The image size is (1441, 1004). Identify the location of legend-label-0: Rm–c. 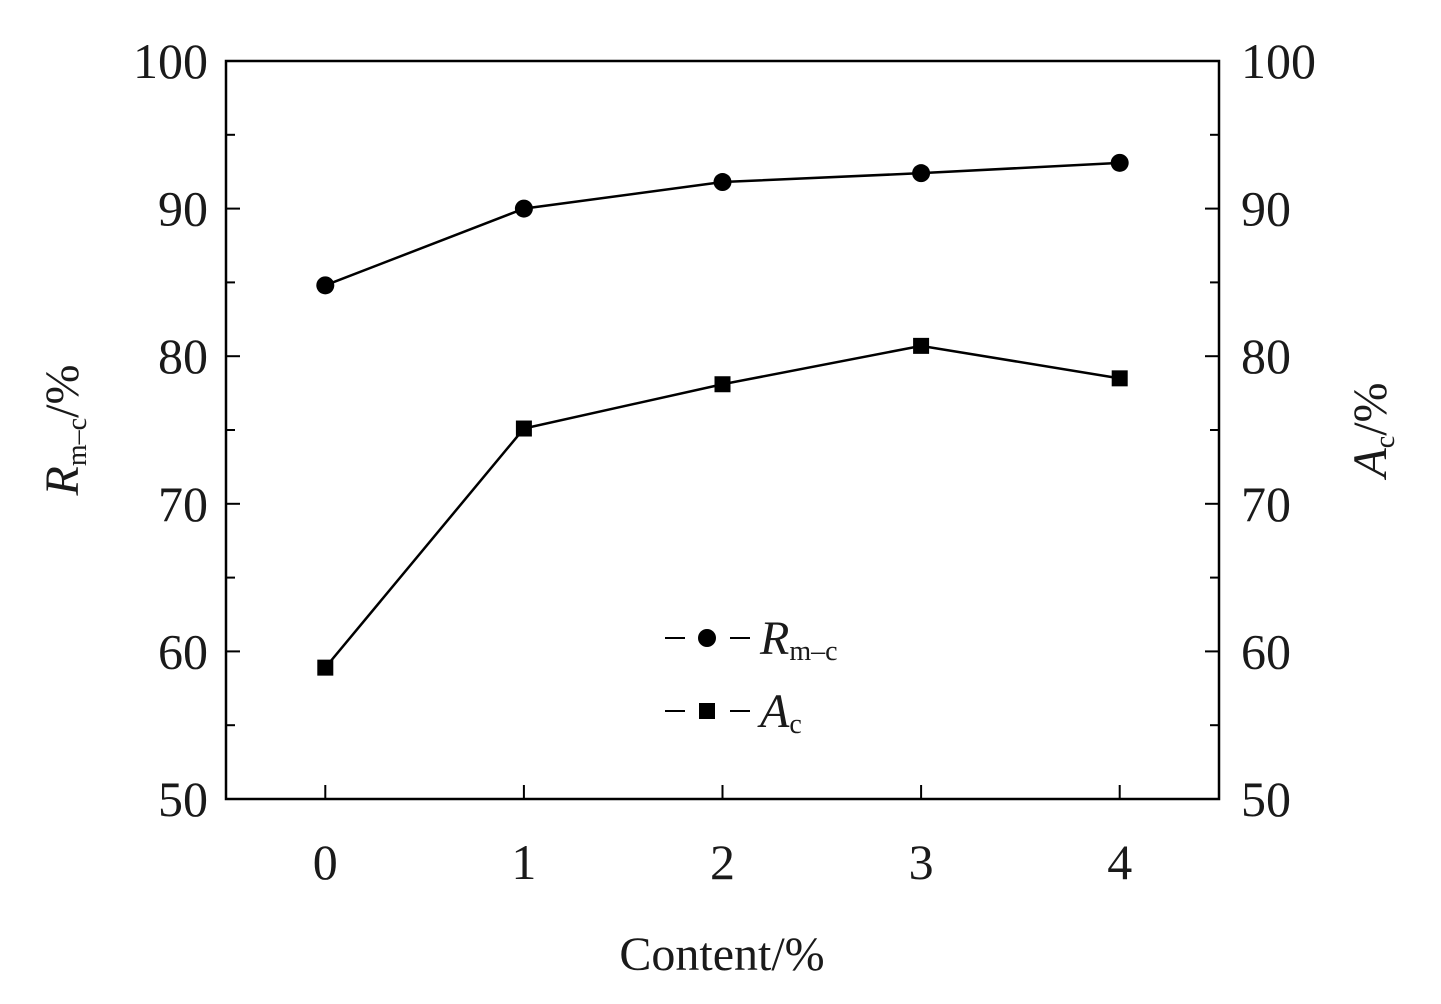
(798, 639).